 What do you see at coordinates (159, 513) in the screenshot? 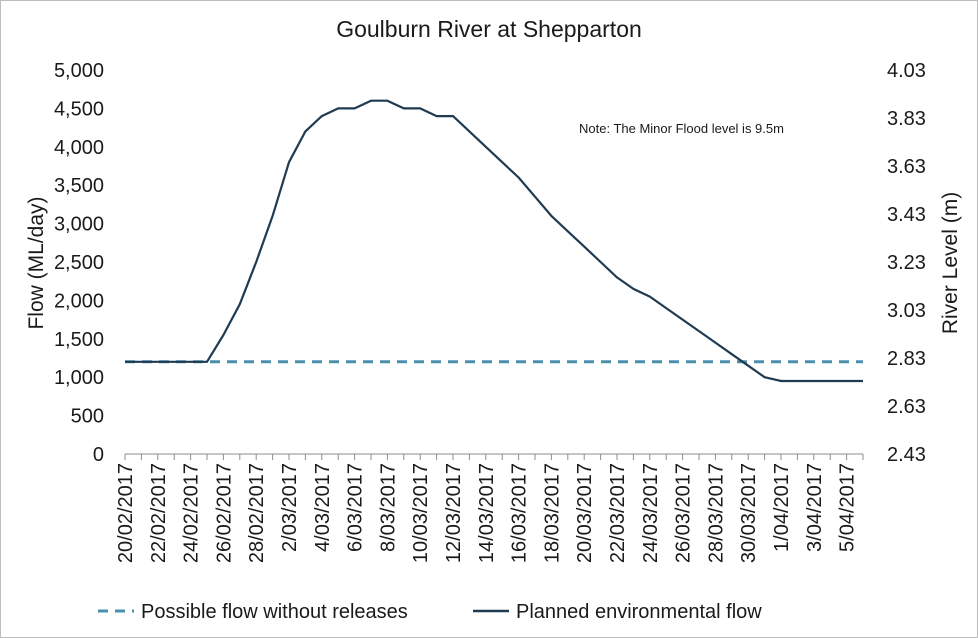
I see `x-tick-label: 22/02/2017` at bounding box center [159, 513].